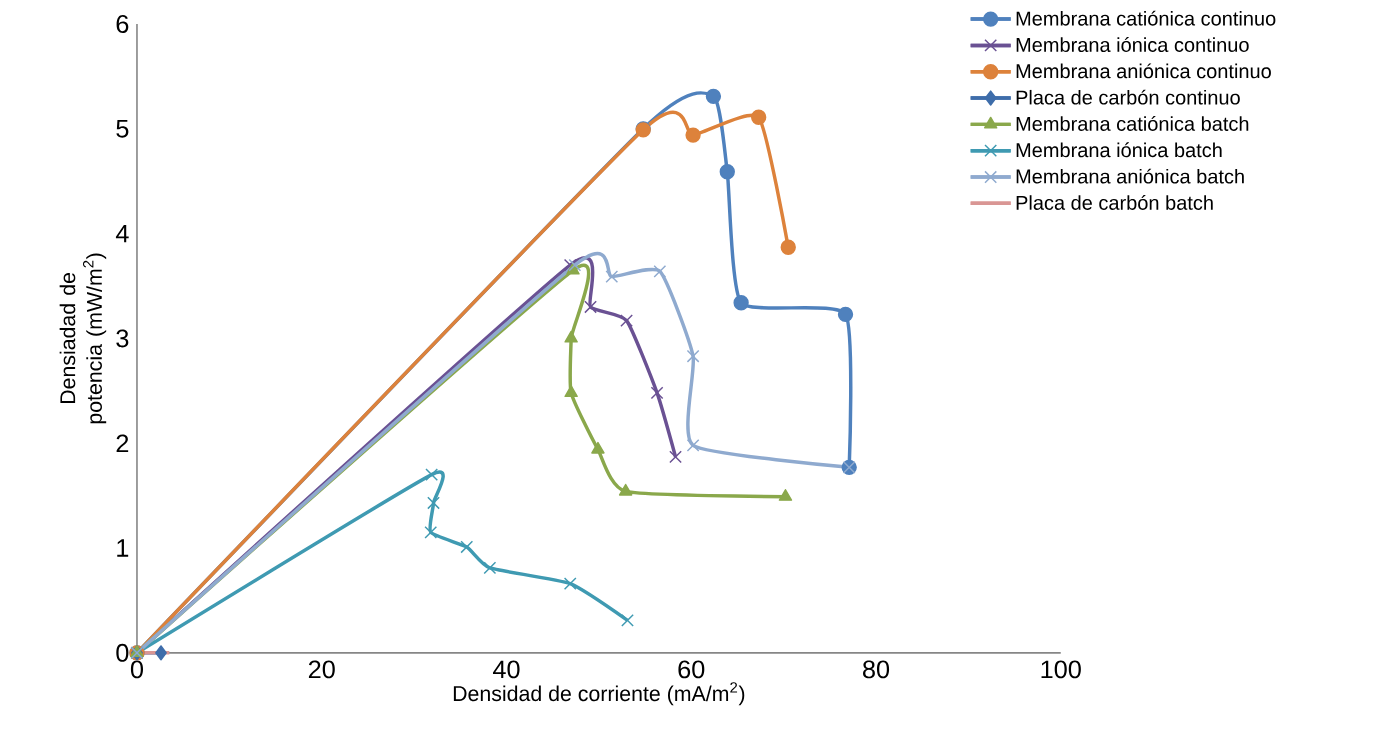 The height and width of the screenshot is (750, 1373). What do you see at coordinates (137, 669) in the screenshot?
I see `x-tick-label: 0` at bounding box center [137, 669].